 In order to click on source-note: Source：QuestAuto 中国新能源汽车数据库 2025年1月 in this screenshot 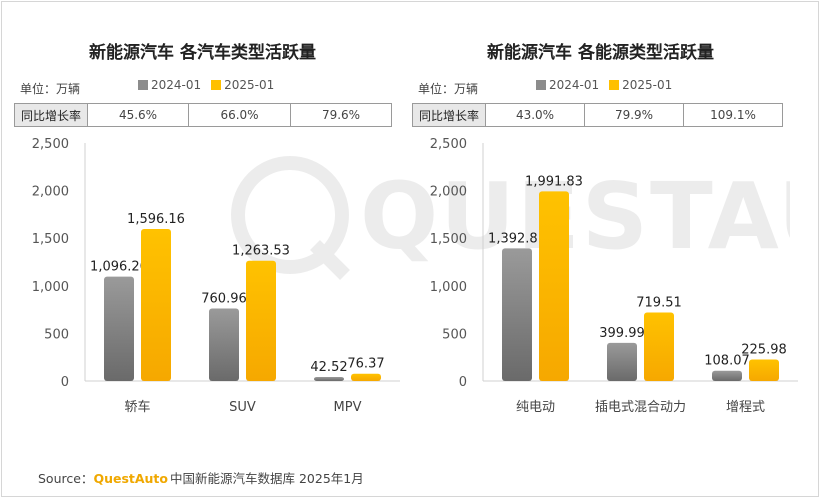, I will do `click(201, 477)`.